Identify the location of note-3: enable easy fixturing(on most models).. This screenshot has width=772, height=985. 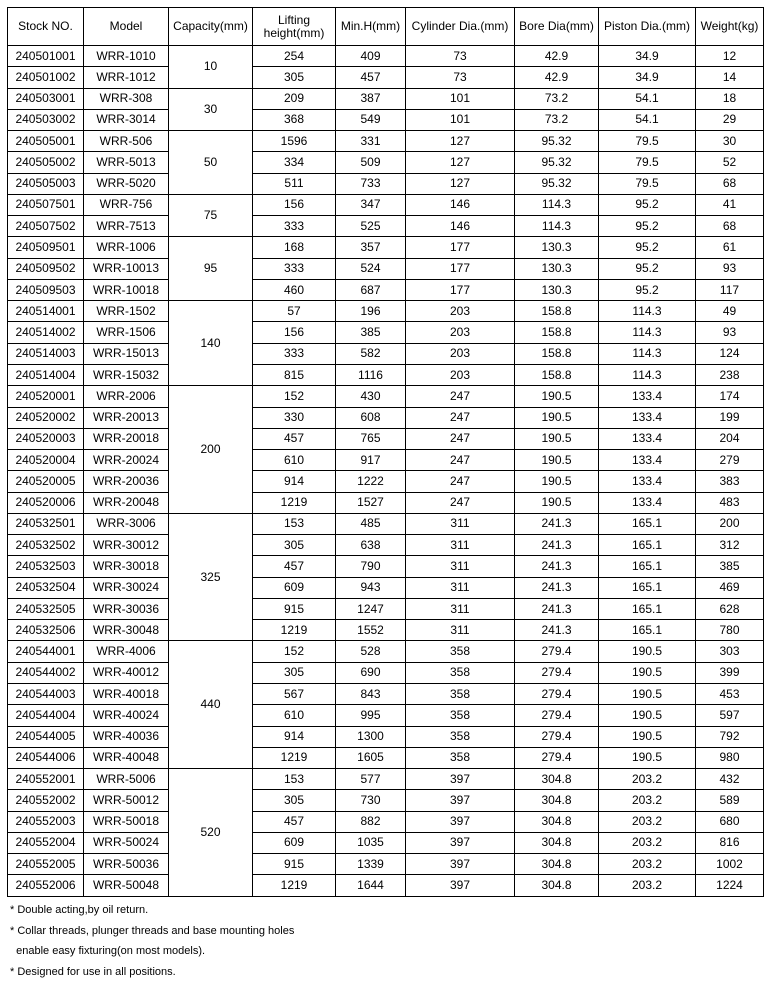
(108, 951).